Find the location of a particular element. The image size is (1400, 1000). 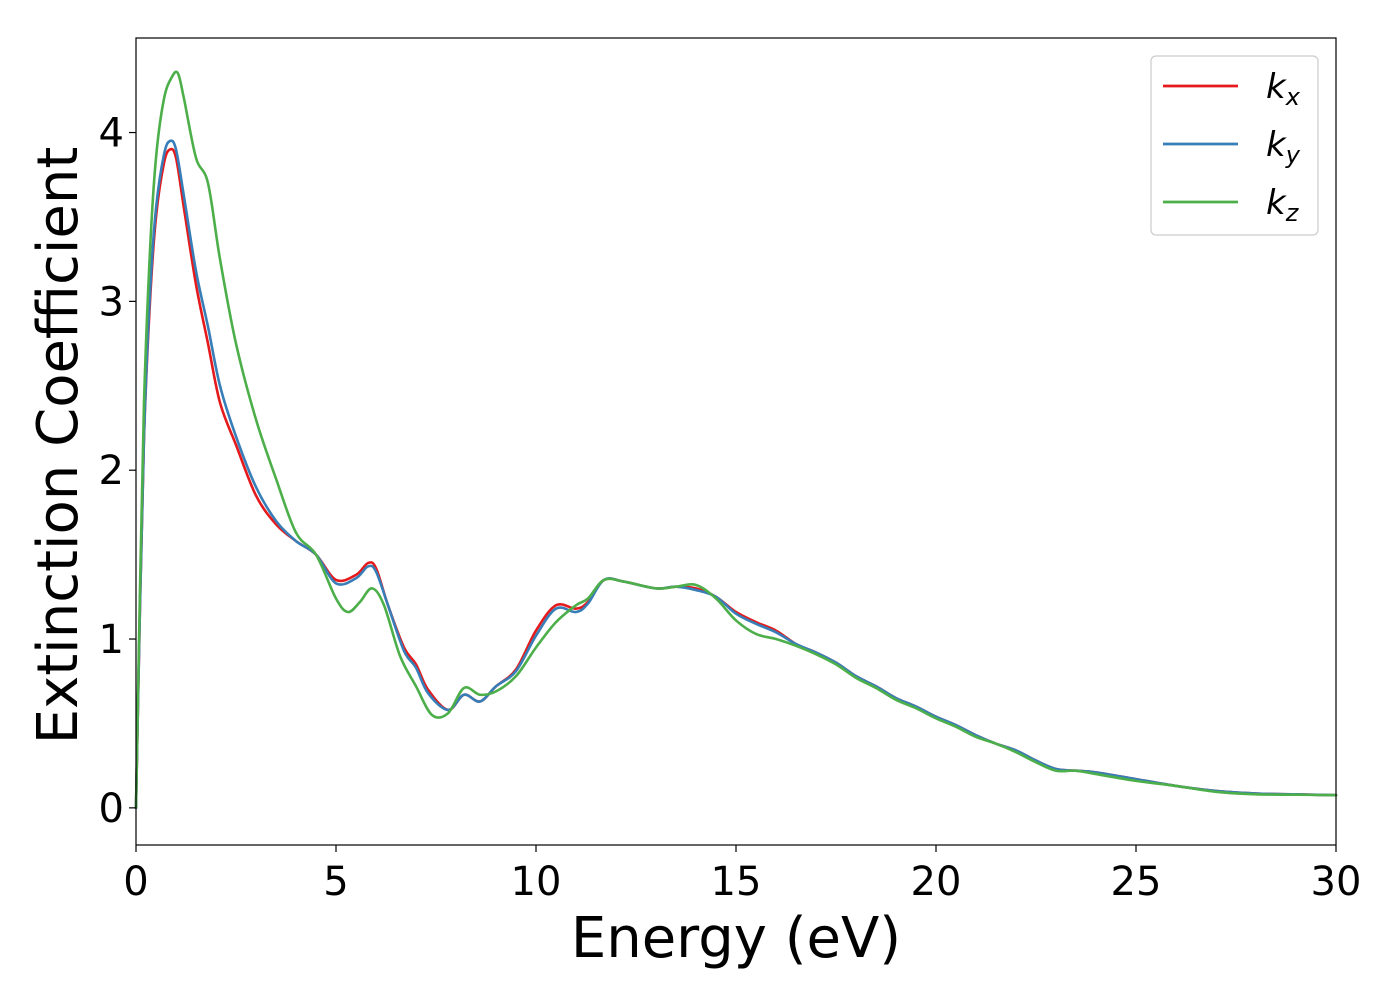

legend-label: kx is located at coordinates (1283, 89).